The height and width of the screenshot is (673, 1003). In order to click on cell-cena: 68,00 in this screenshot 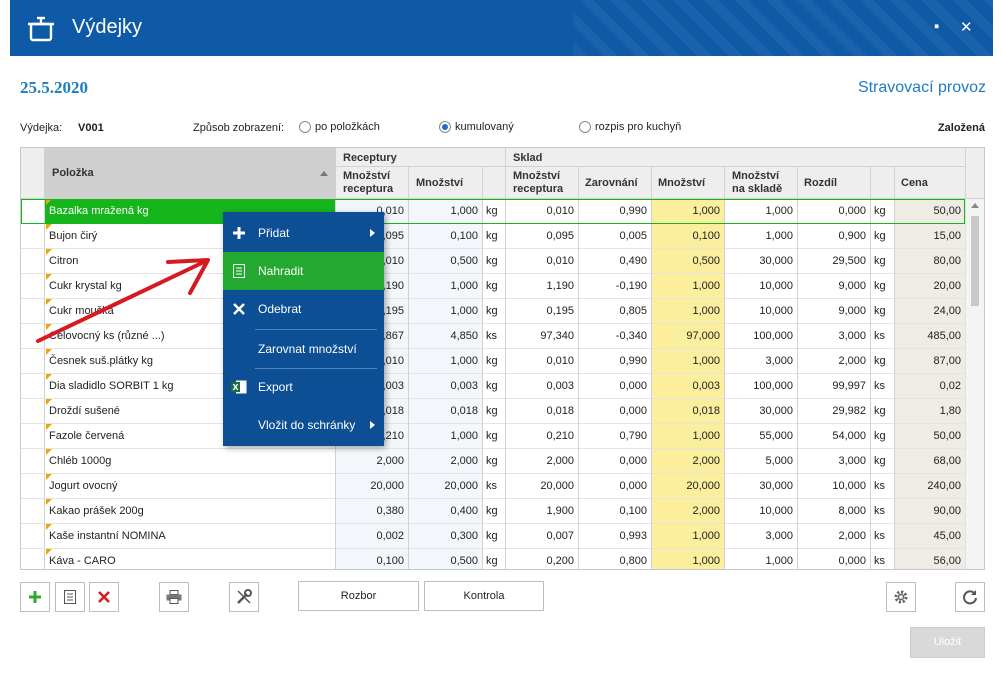, I will do `click(947, 461)`.